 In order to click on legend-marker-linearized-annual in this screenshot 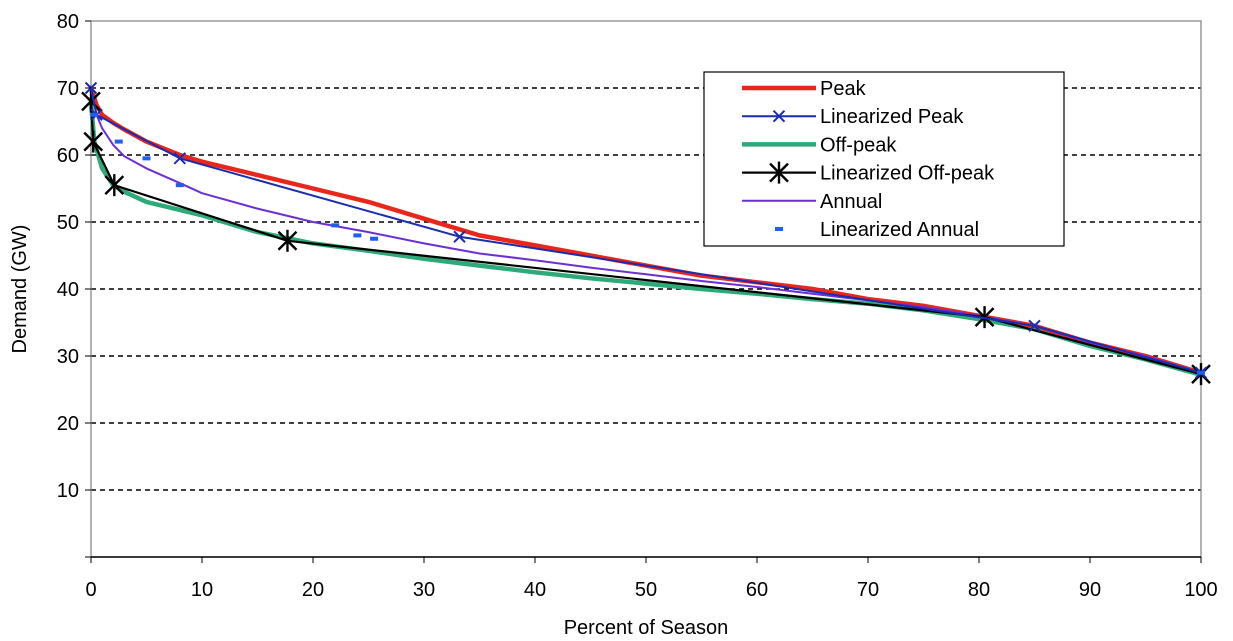, I will do `click(779, 229)`.